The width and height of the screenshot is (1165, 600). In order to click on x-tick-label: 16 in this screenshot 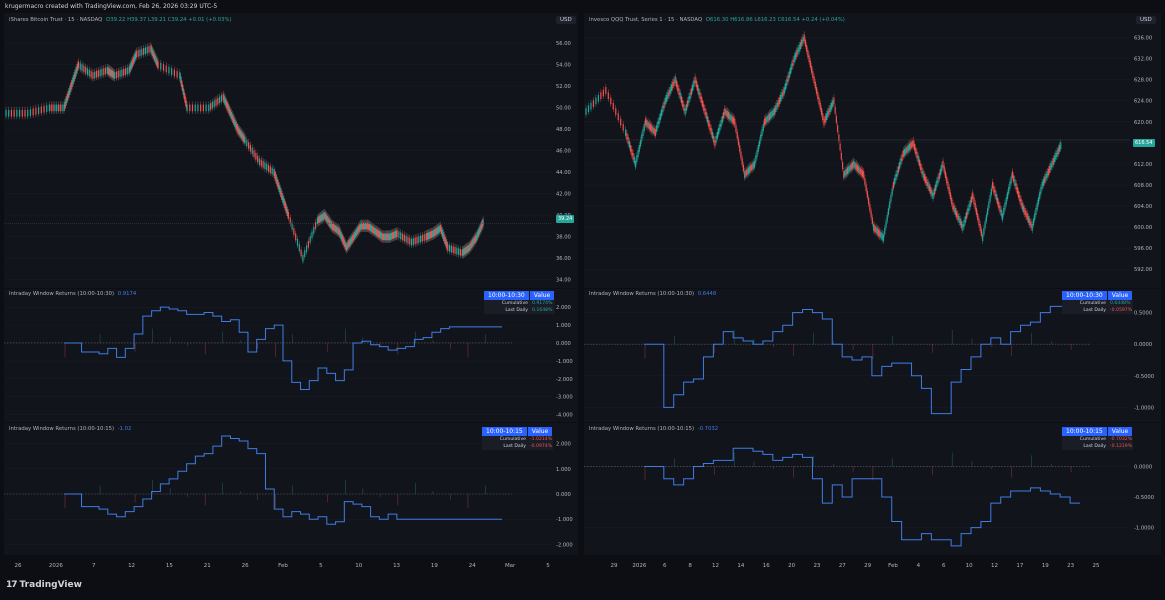, I will do `click(766, 566)`.